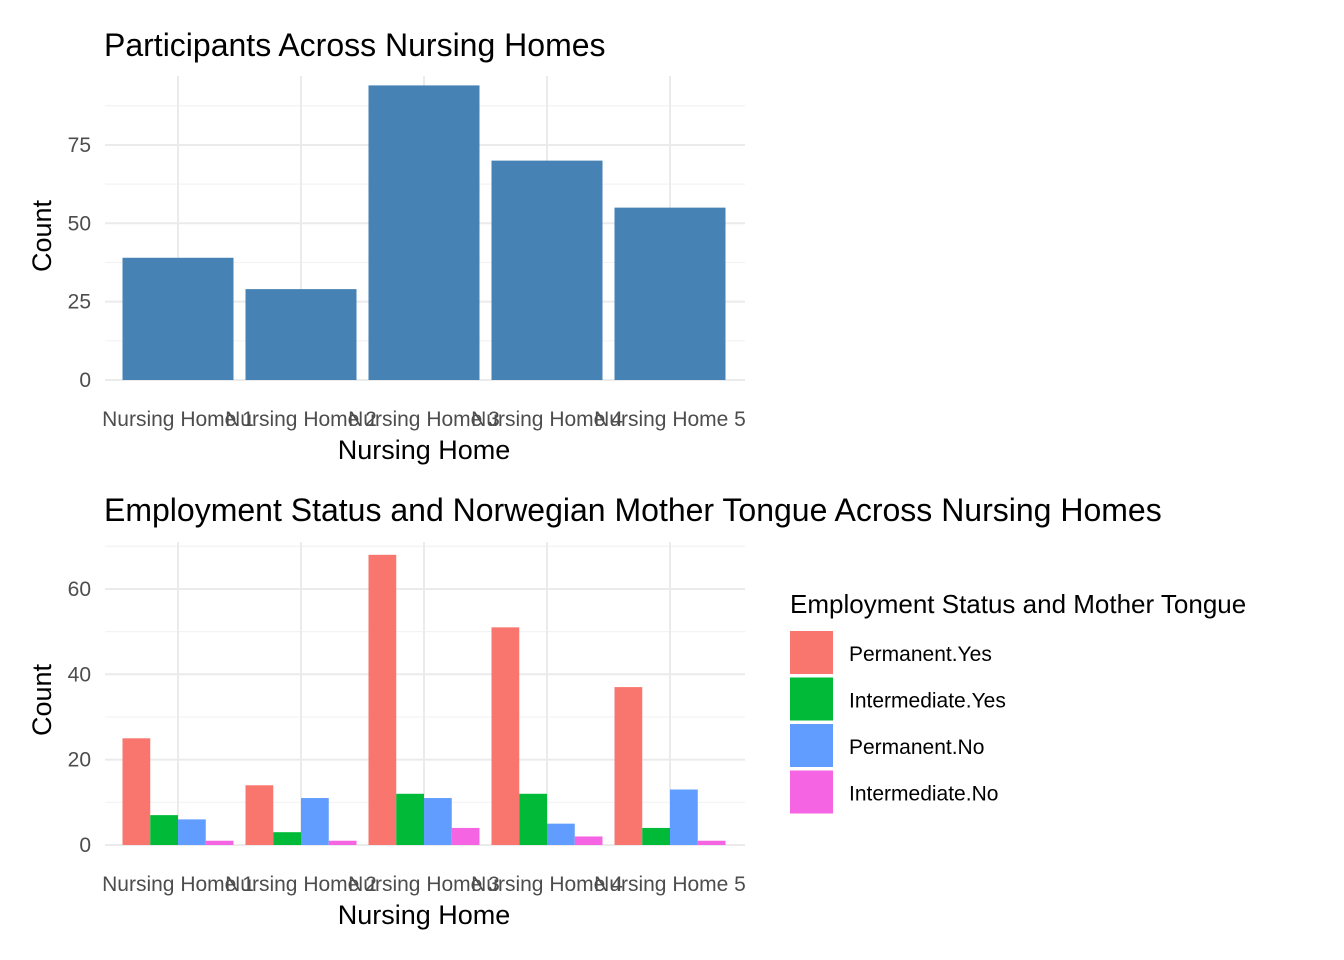 This screenshot has width=1344, height=960. What do you see at coordinates (920, 654) in the screenshot?
I see `legend-label: Permanent.Yes` at bounding box center [920, 654].